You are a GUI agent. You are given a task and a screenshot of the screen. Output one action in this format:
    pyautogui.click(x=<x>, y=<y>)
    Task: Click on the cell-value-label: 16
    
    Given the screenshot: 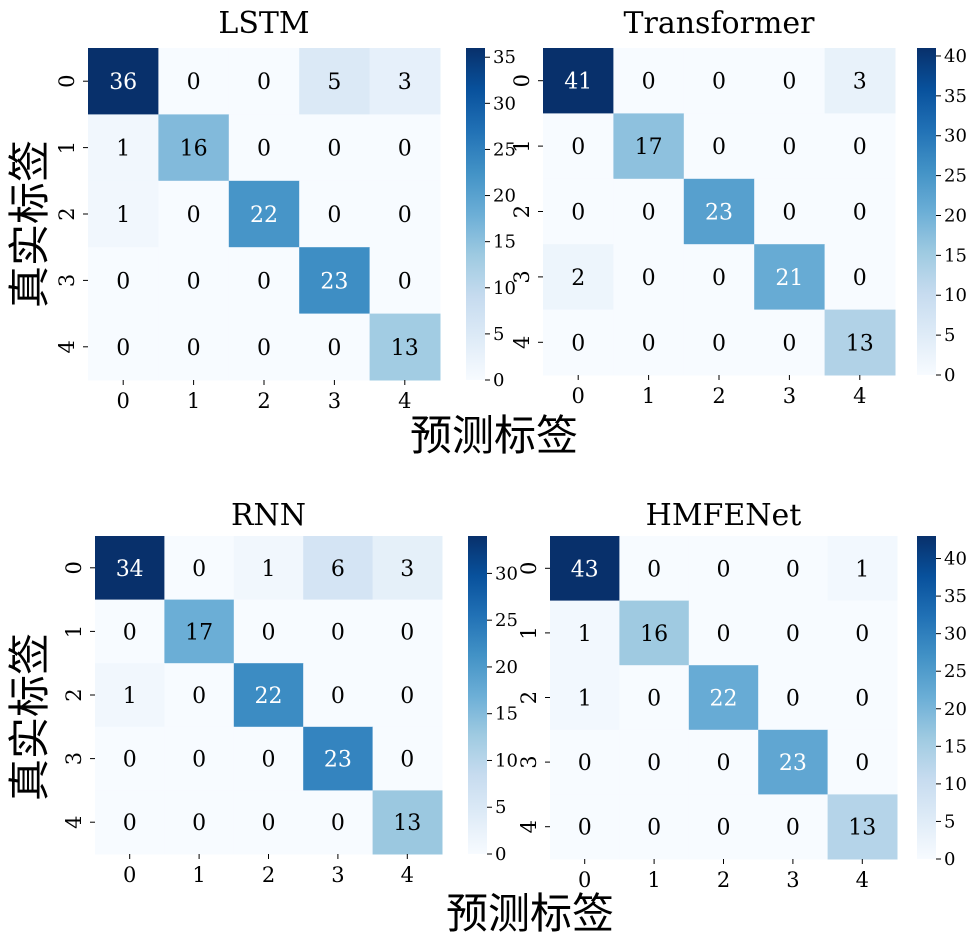 What is the action you would take?
    pyautogui.click(x=654, y=634)
    